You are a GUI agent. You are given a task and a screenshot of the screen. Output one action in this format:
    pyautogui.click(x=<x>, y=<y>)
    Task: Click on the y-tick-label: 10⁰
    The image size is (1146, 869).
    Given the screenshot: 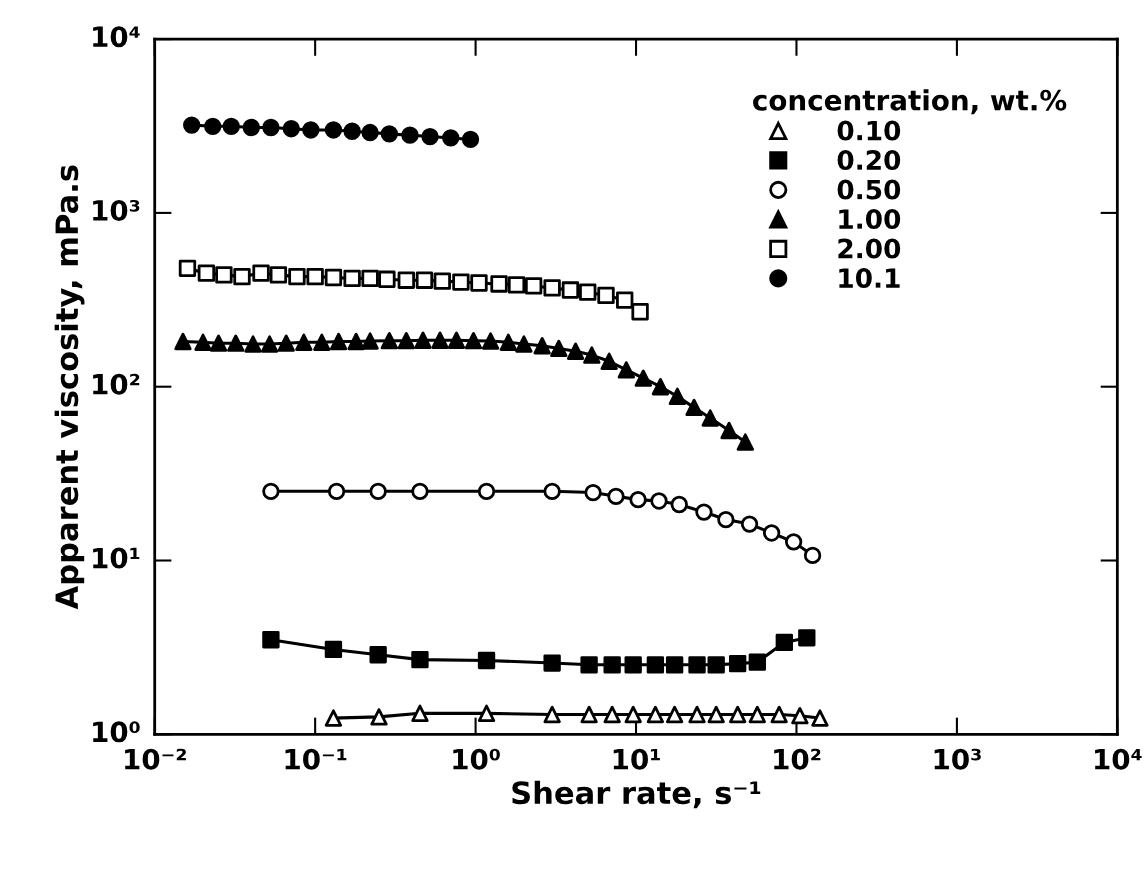 What is the action you would take?
    pyautogui.click(x=116, y=732)
    